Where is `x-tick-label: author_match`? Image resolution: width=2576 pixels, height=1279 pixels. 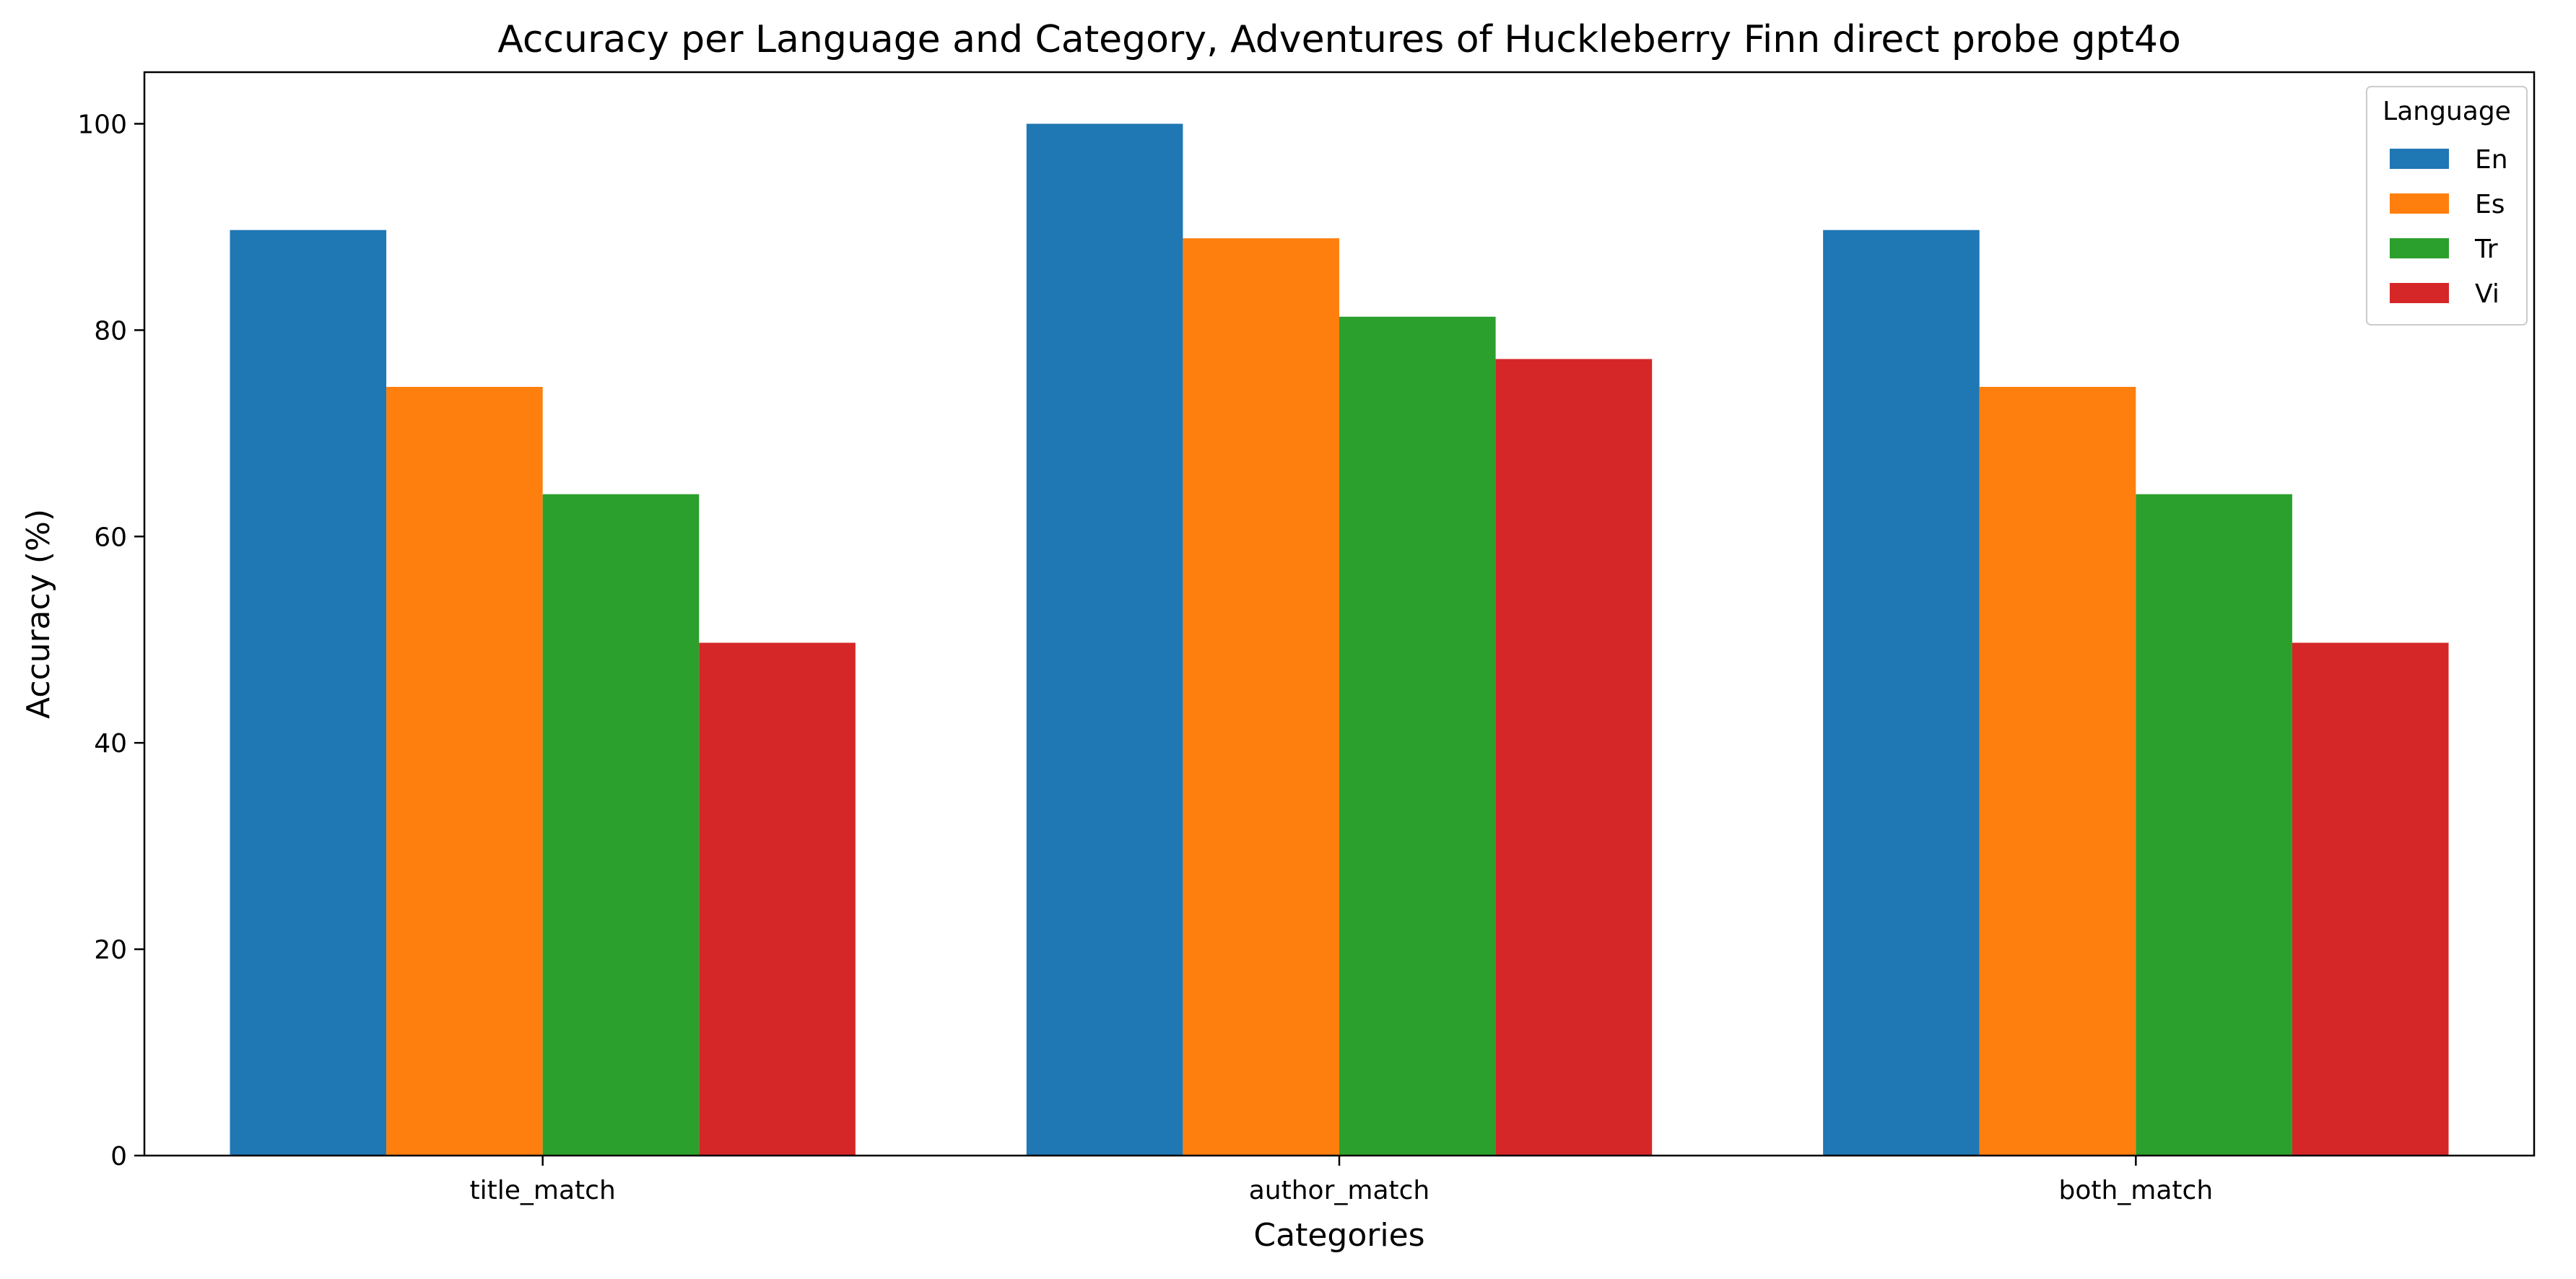 x-tick-label: author_match is located at coordinates (1339, 1190).